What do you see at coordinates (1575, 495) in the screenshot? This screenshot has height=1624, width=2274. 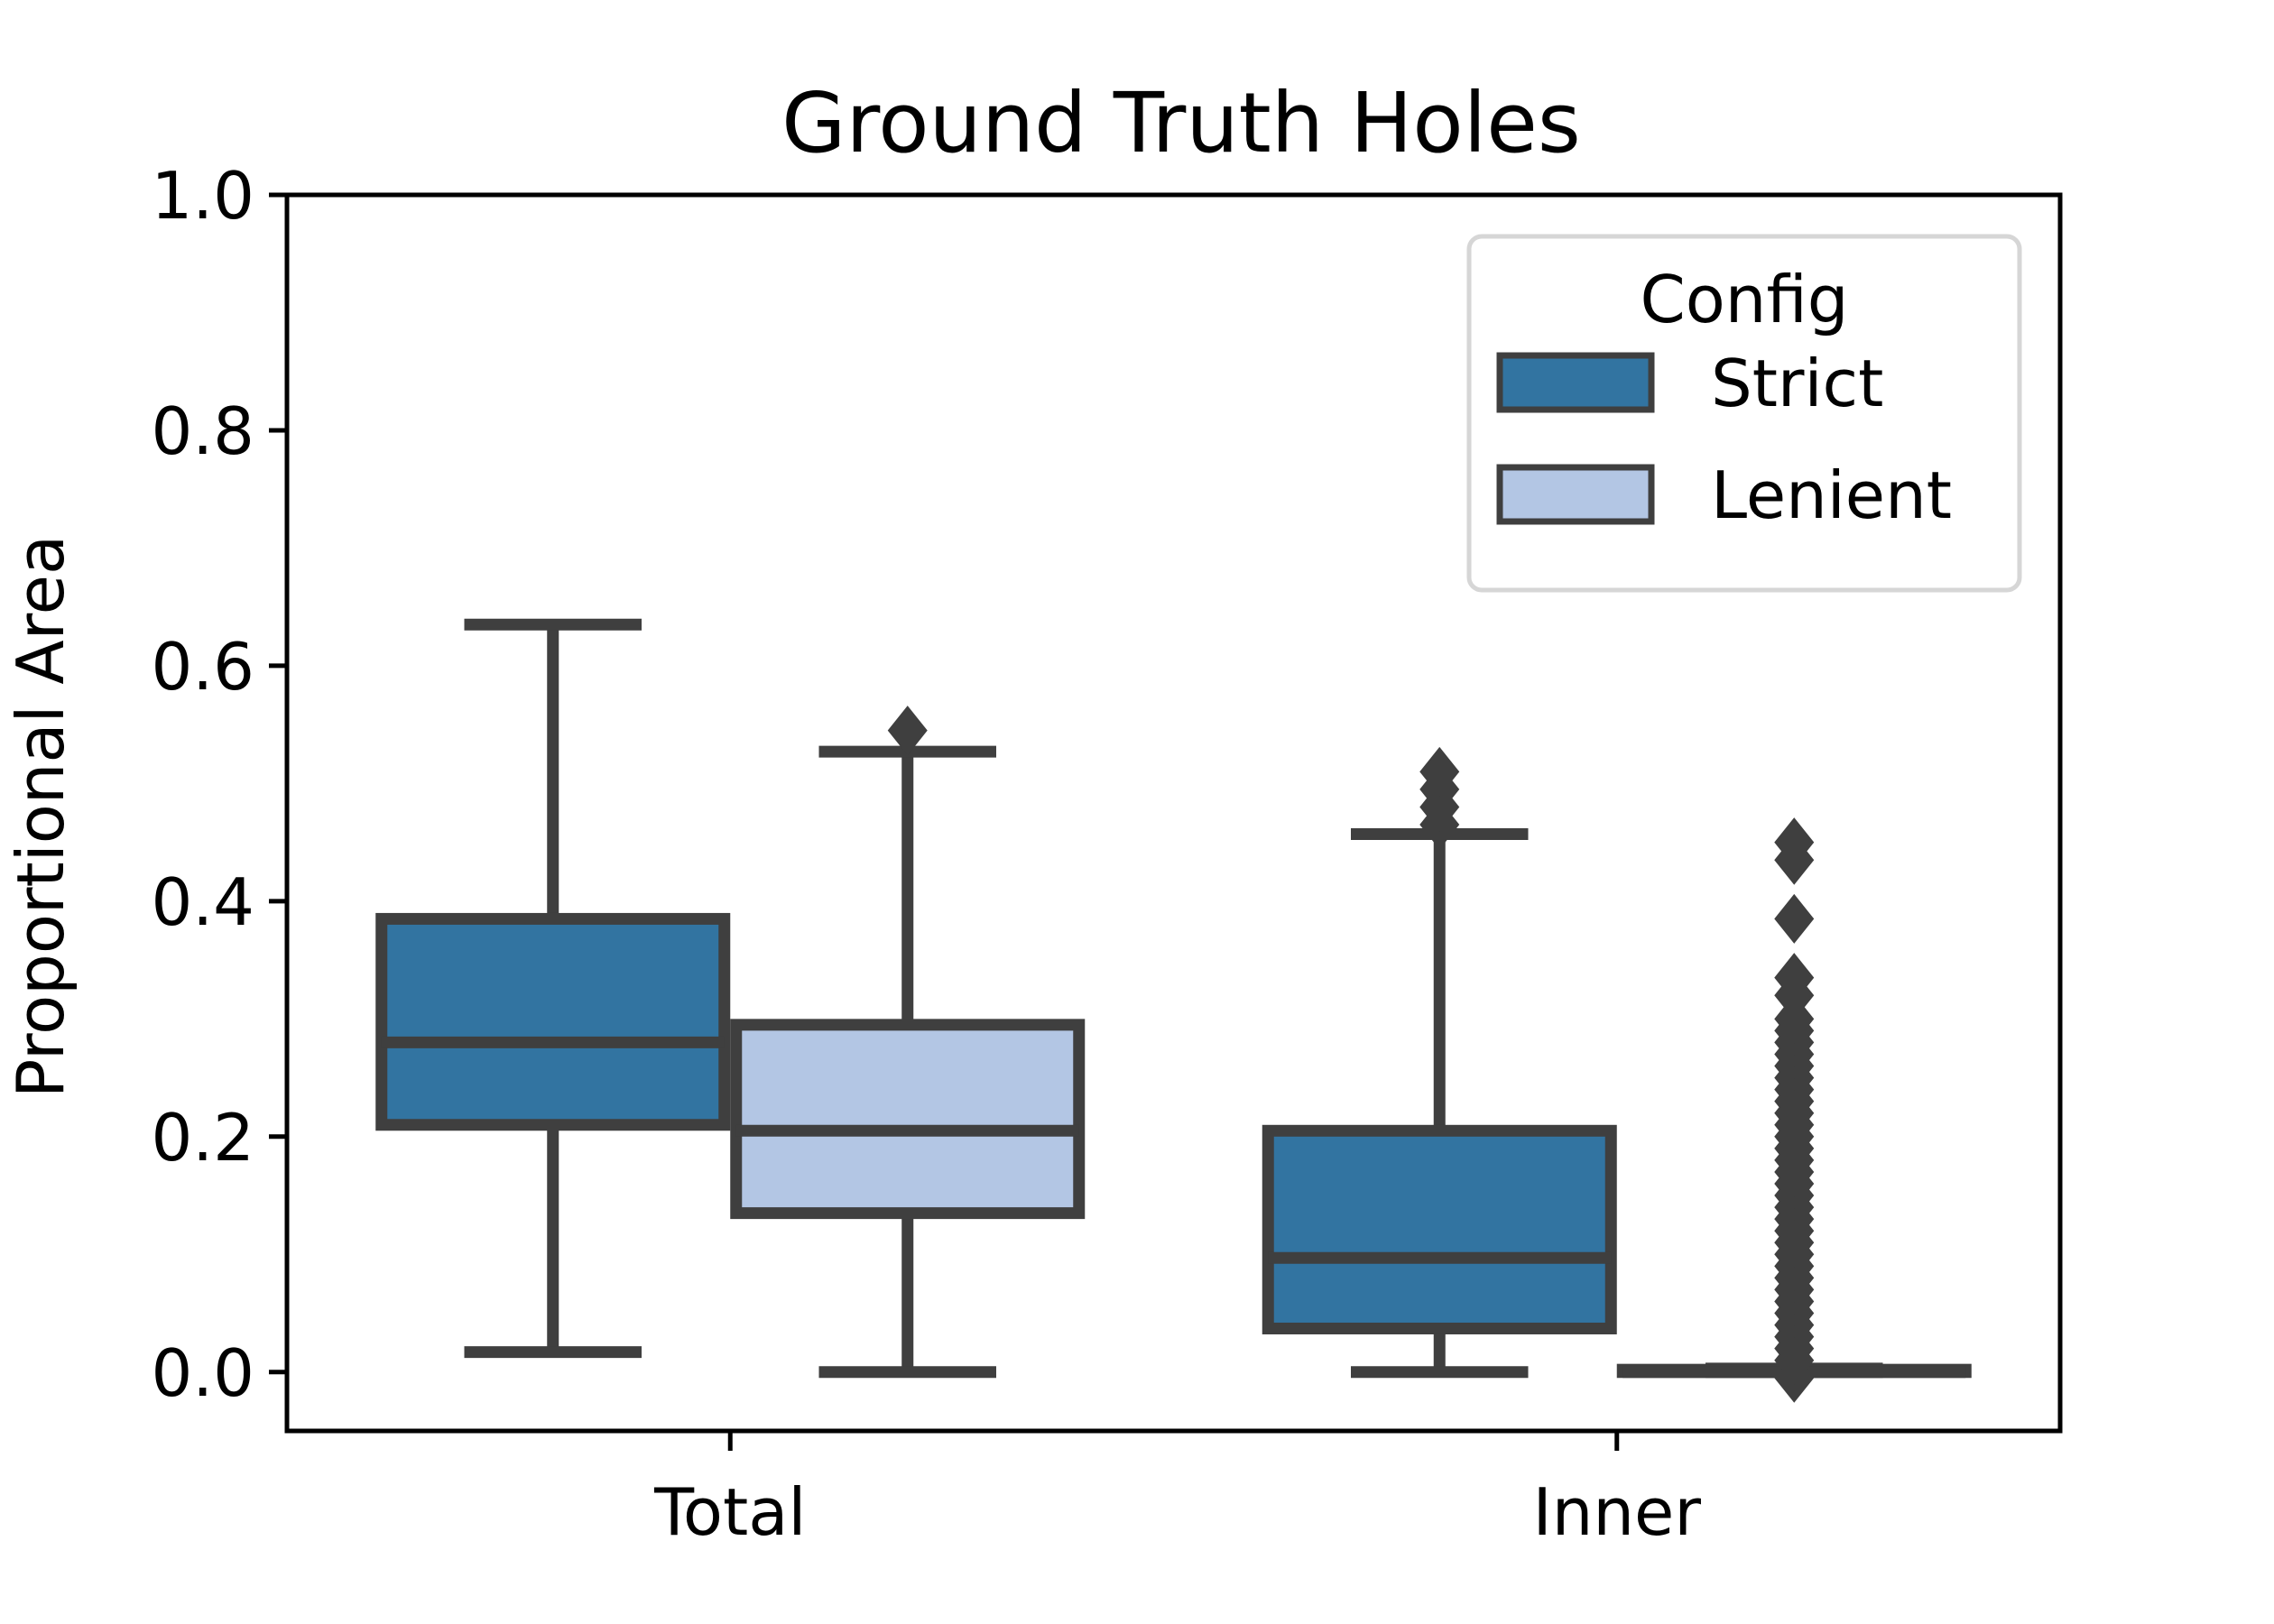 I see `legend-swatch-lenient` at bounding box center [1575, 495].